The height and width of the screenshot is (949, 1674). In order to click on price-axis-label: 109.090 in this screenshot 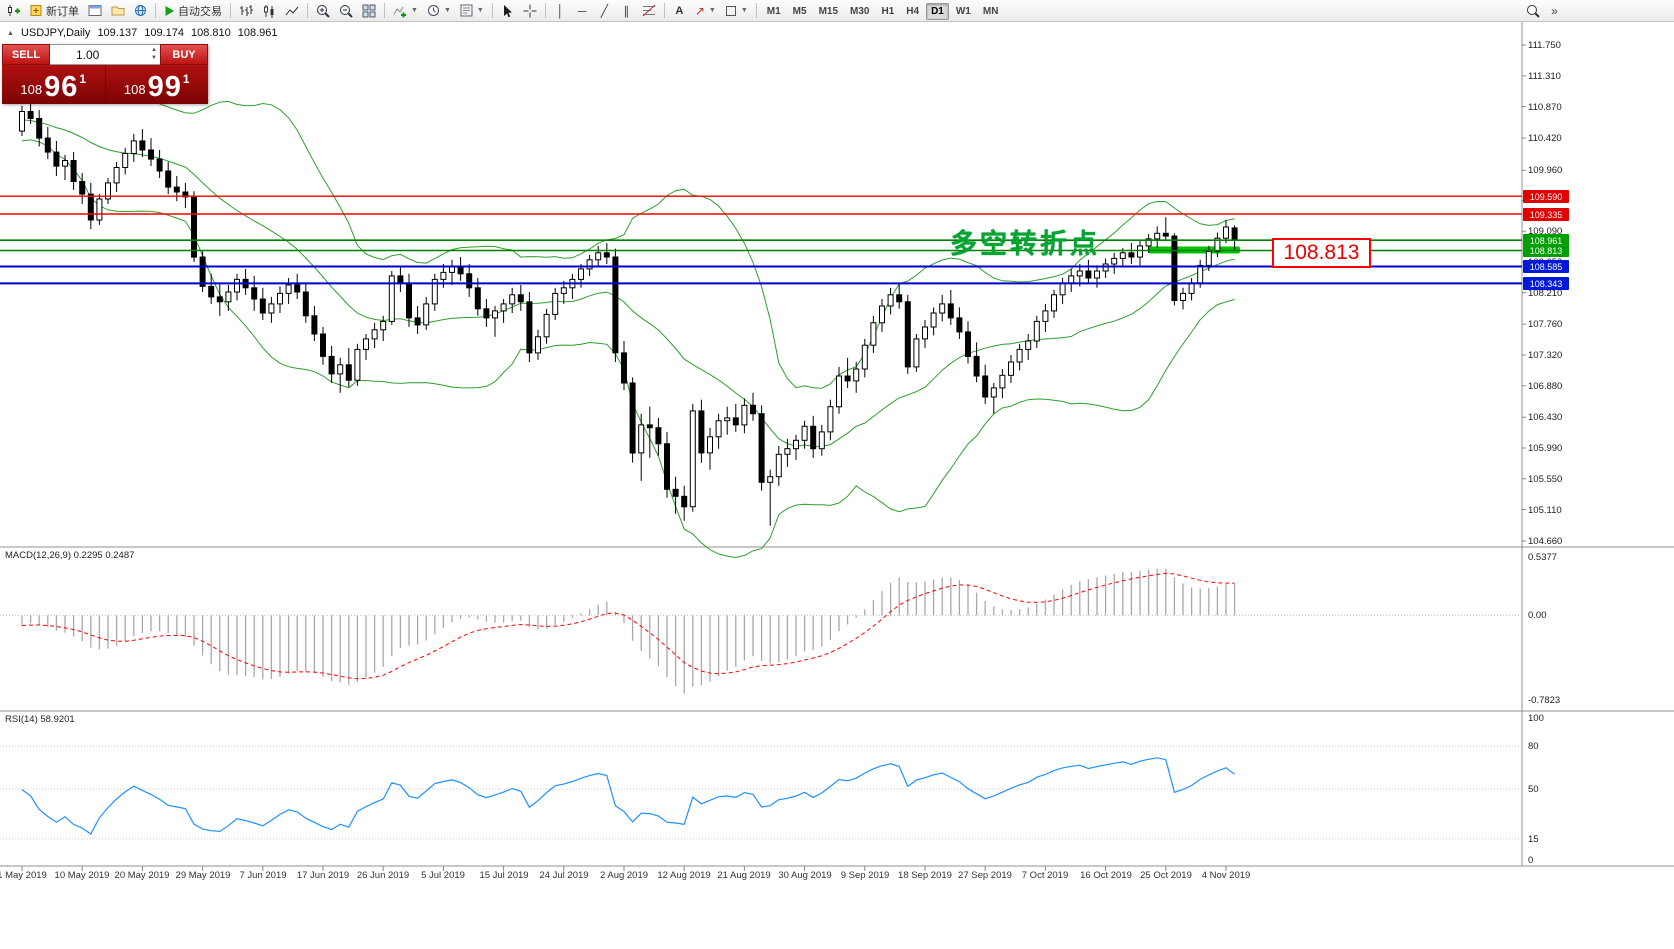, I will do `click(1545, 231)`.